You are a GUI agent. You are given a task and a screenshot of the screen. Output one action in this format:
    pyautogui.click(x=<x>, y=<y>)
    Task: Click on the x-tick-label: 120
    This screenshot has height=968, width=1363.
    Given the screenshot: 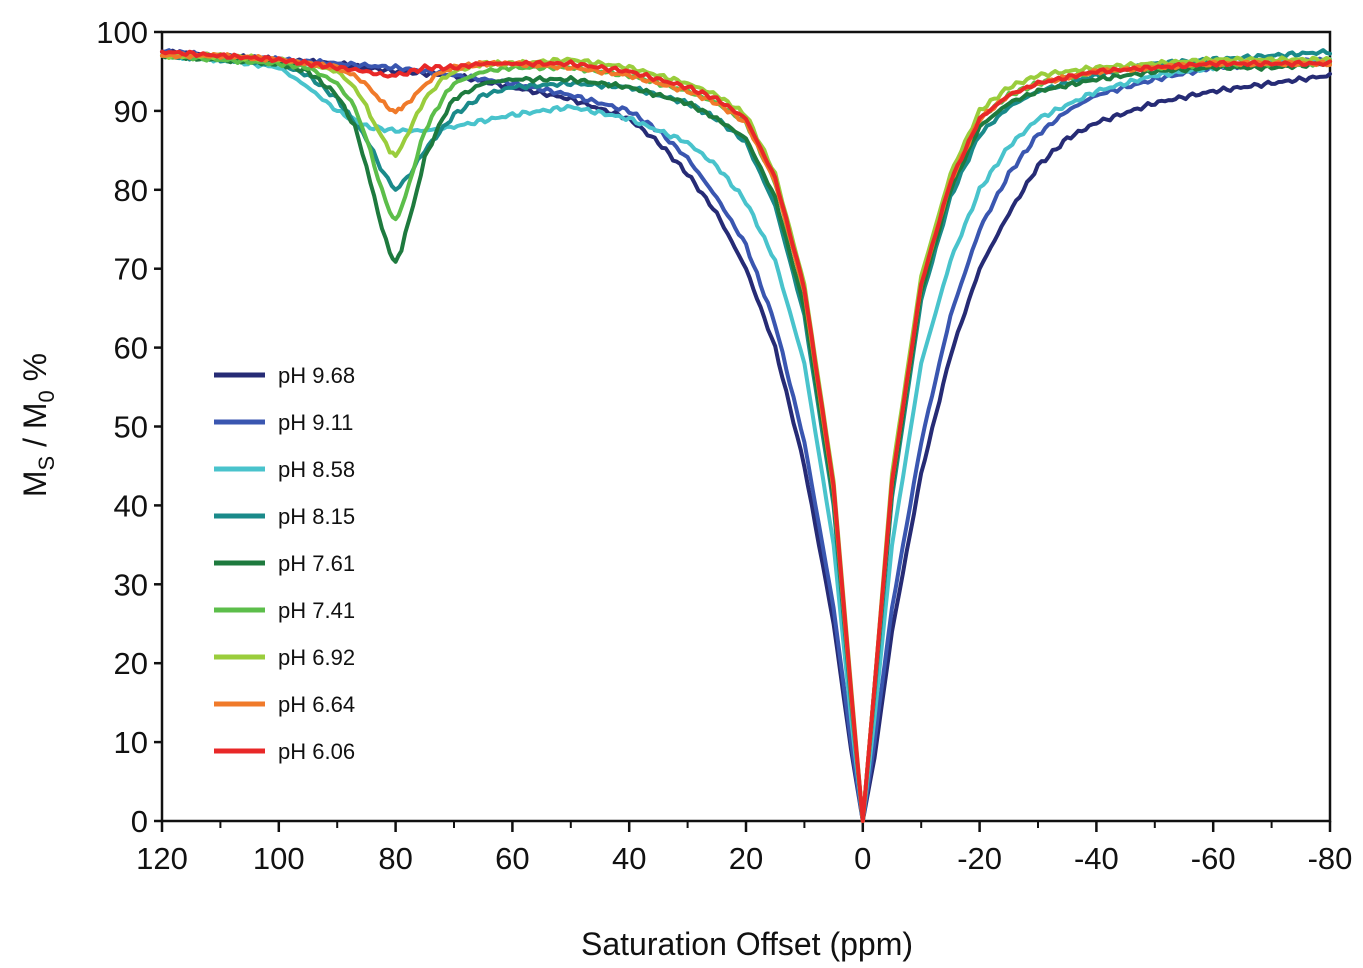 What is the action you would take?
    pyautogui.click(x=162, y=858)
    